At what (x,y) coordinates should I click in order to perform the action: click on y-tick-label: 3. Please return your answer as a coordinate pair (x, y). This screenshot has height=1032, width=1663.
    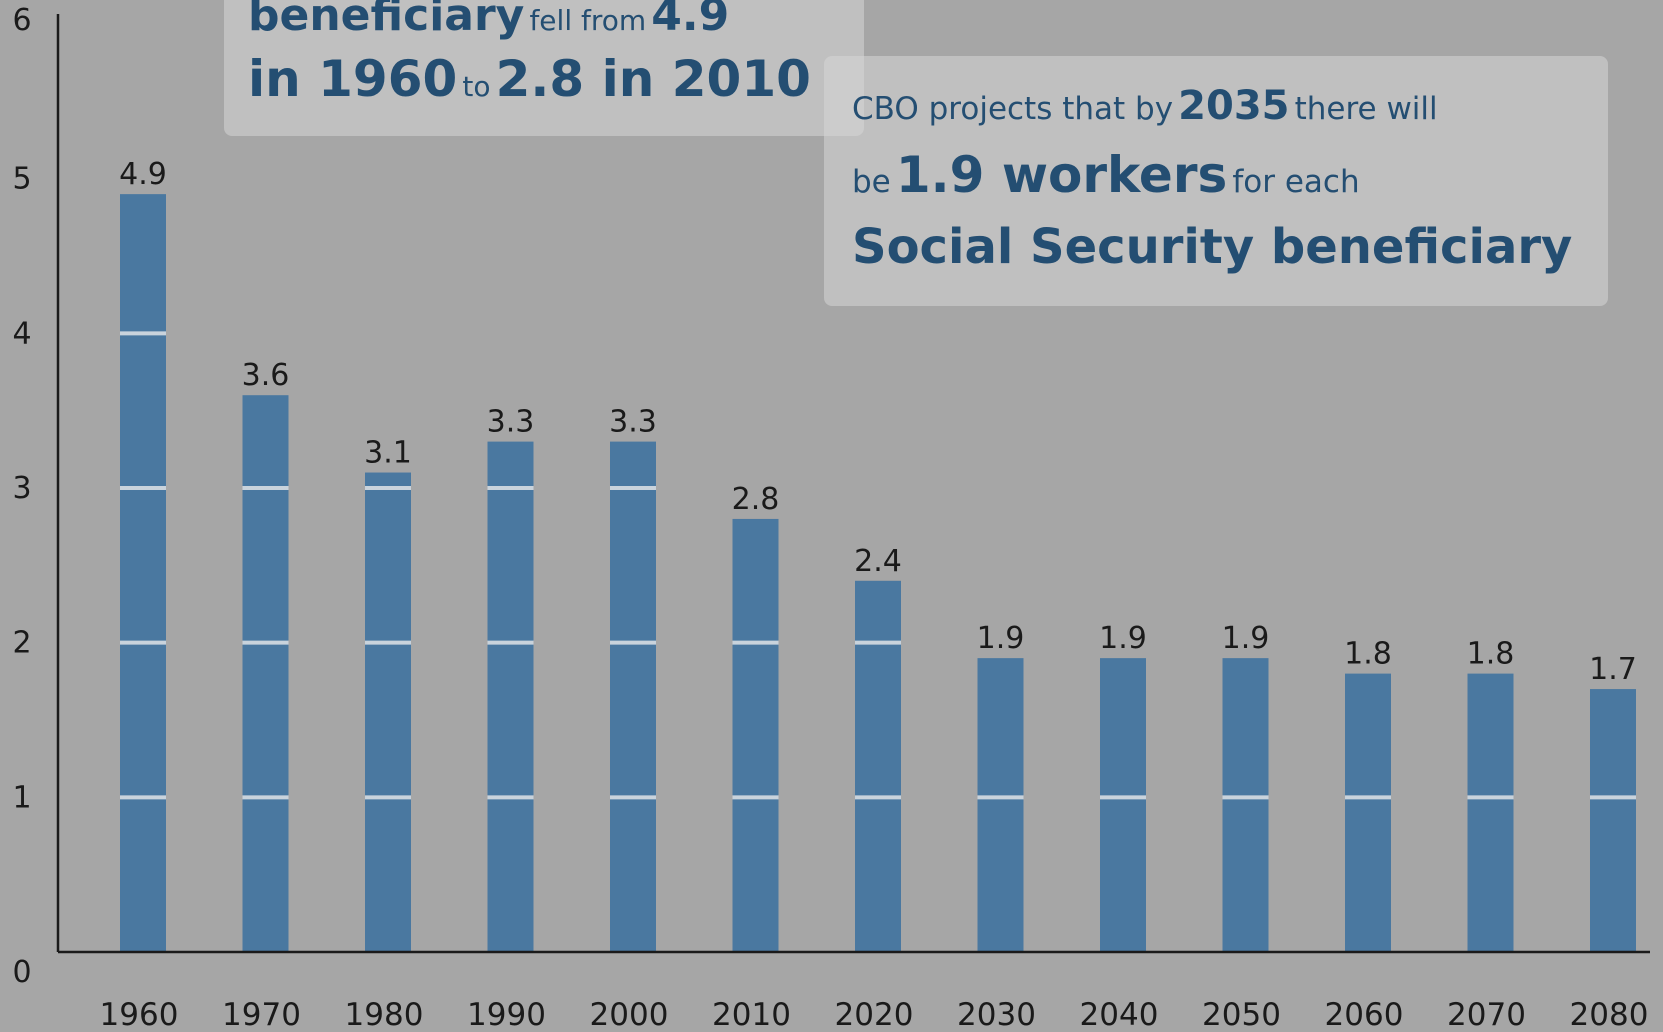
    Looking at the image, I should click on (21, 488).